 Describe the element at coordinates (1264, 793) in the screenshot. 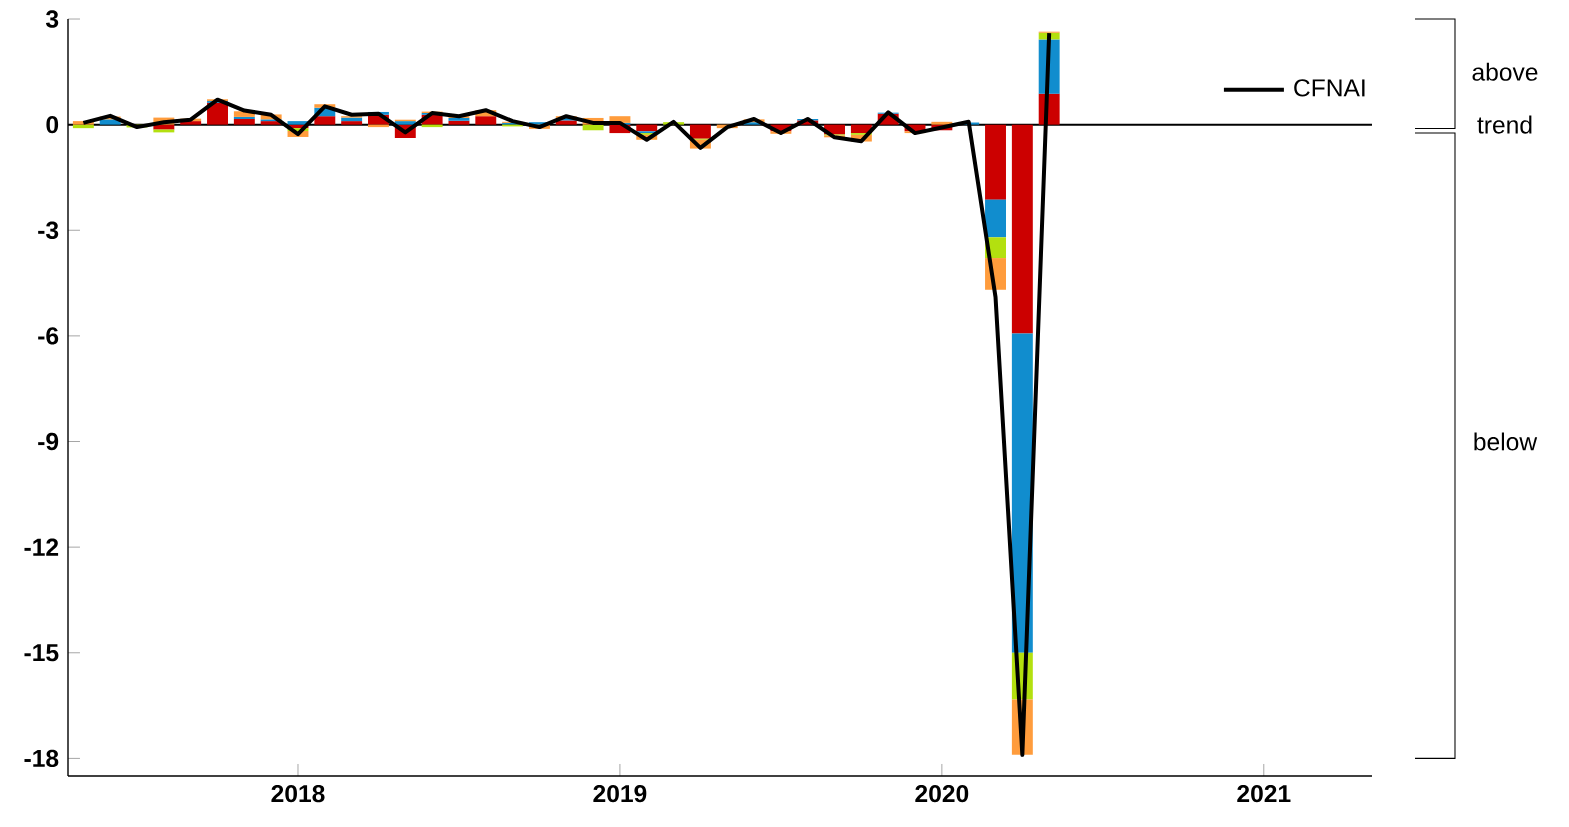

I see `x-tick-label: 2021` at that location.